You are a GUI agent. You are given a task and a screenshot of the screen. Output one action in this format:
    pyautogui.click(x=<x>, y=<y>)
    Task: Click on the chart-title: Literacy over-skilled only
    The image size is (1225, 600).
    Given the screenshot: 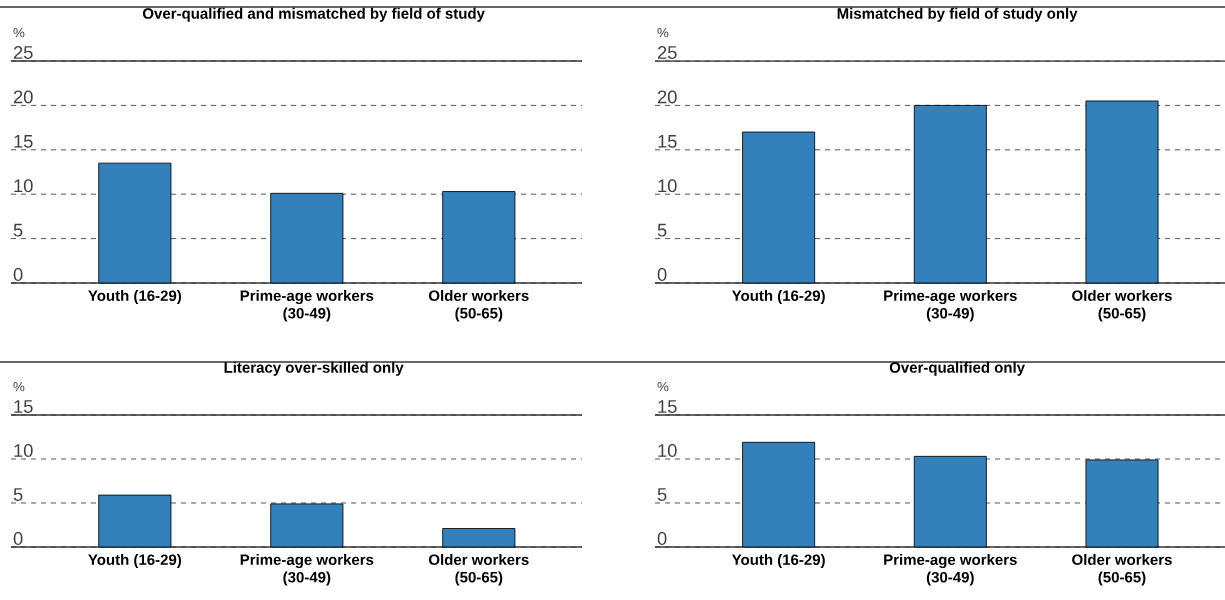 What is the action you would take?
    pyautogui.click(x=314, y=368)
    